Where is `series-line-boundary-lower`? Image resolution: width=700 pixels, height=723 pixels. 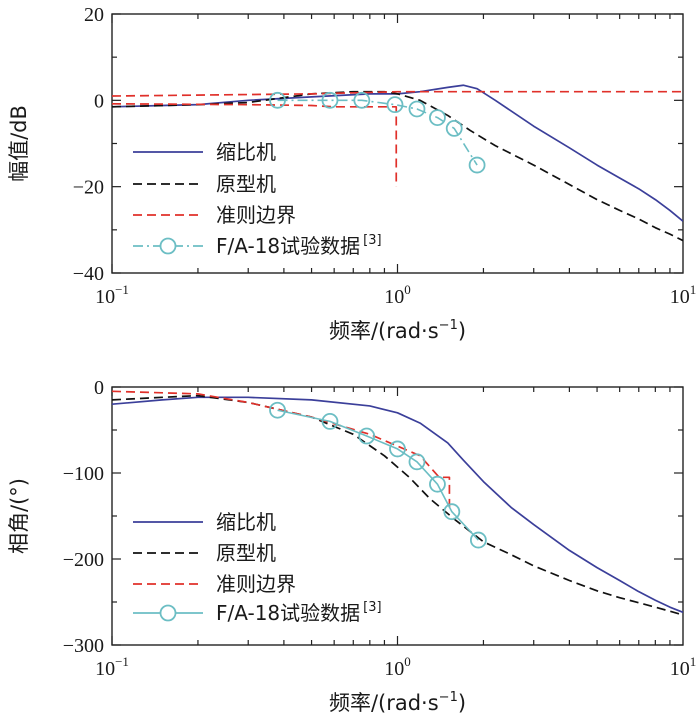 series-line-boundary-lower is located at coordinates (255, 144).